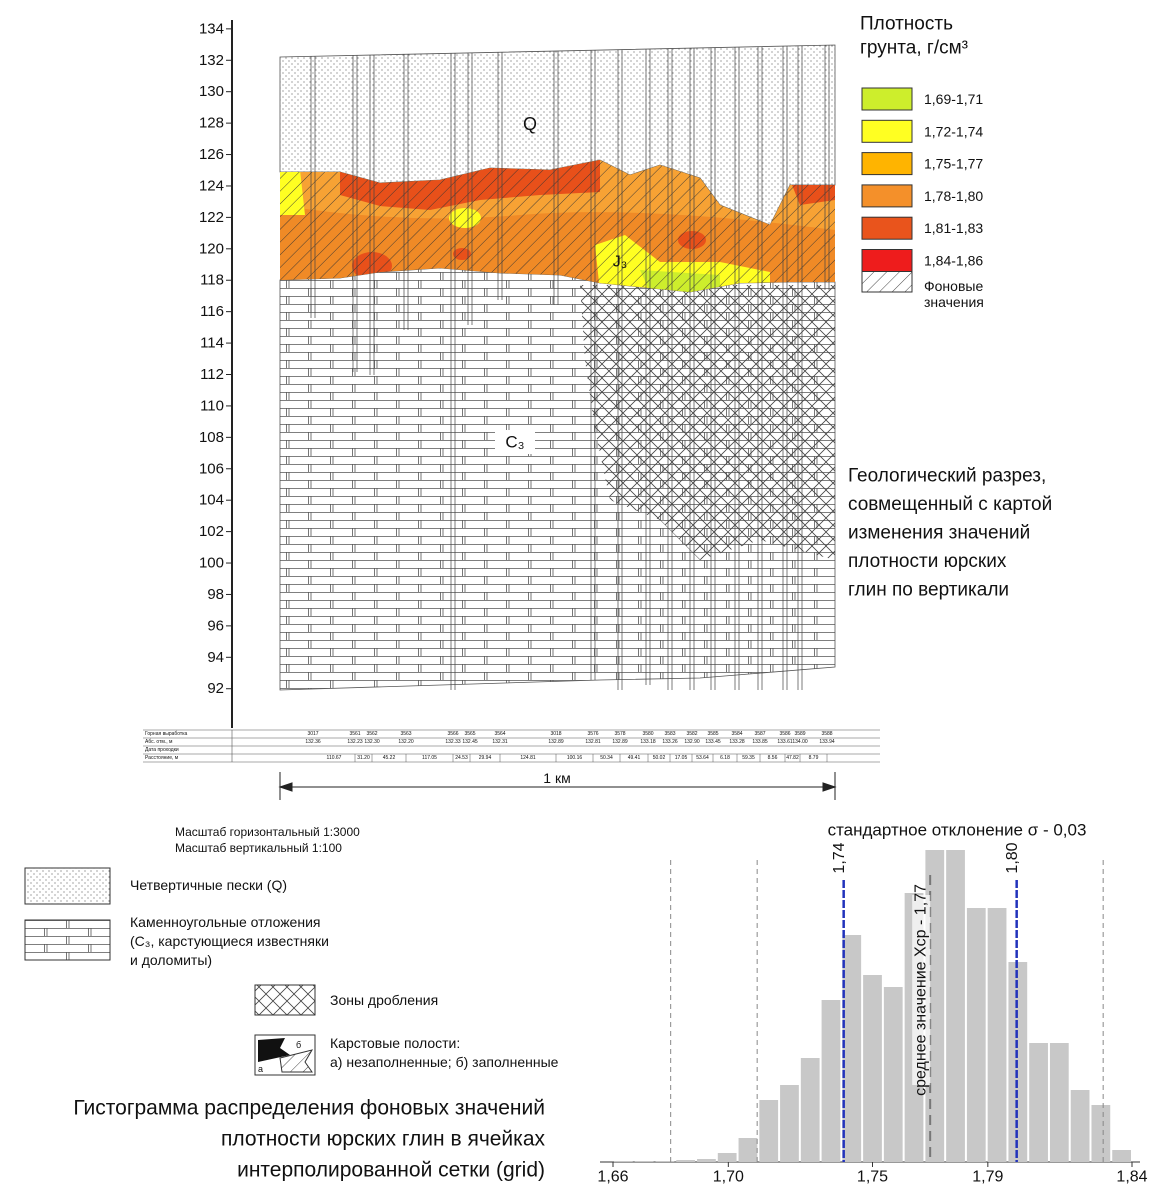  I want to click on well-id: 3564, so click(499, 734).